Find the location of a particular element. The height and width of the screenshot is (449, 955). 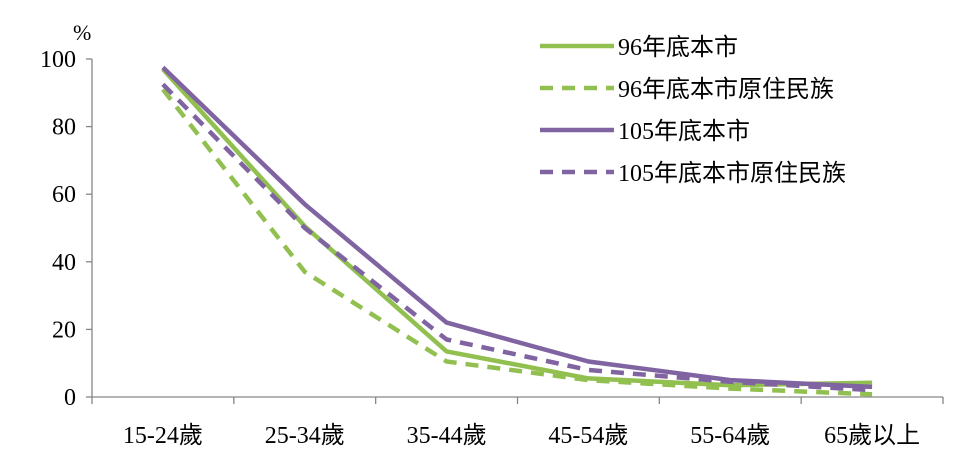

x-tick-label: 35-44歲 is located at coordinates (447, 435).